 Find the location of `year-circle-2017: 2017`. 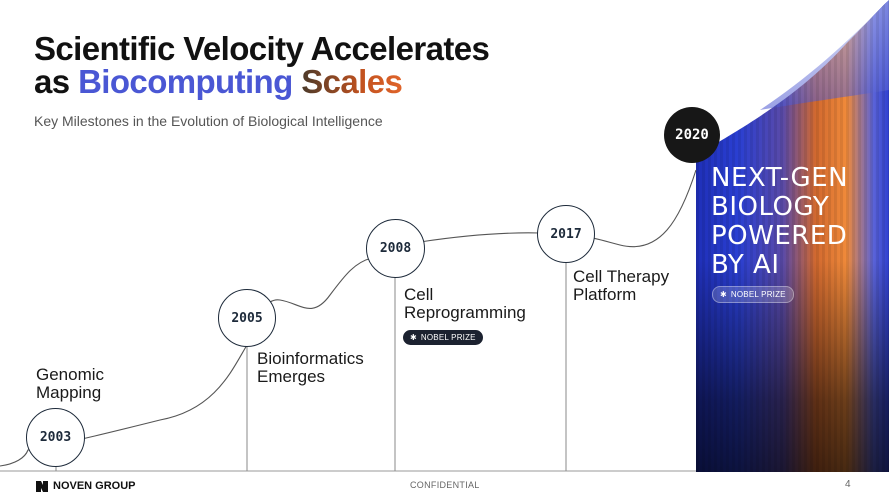

year-circle-2017: 2017 is located at coordinates (566, 234).